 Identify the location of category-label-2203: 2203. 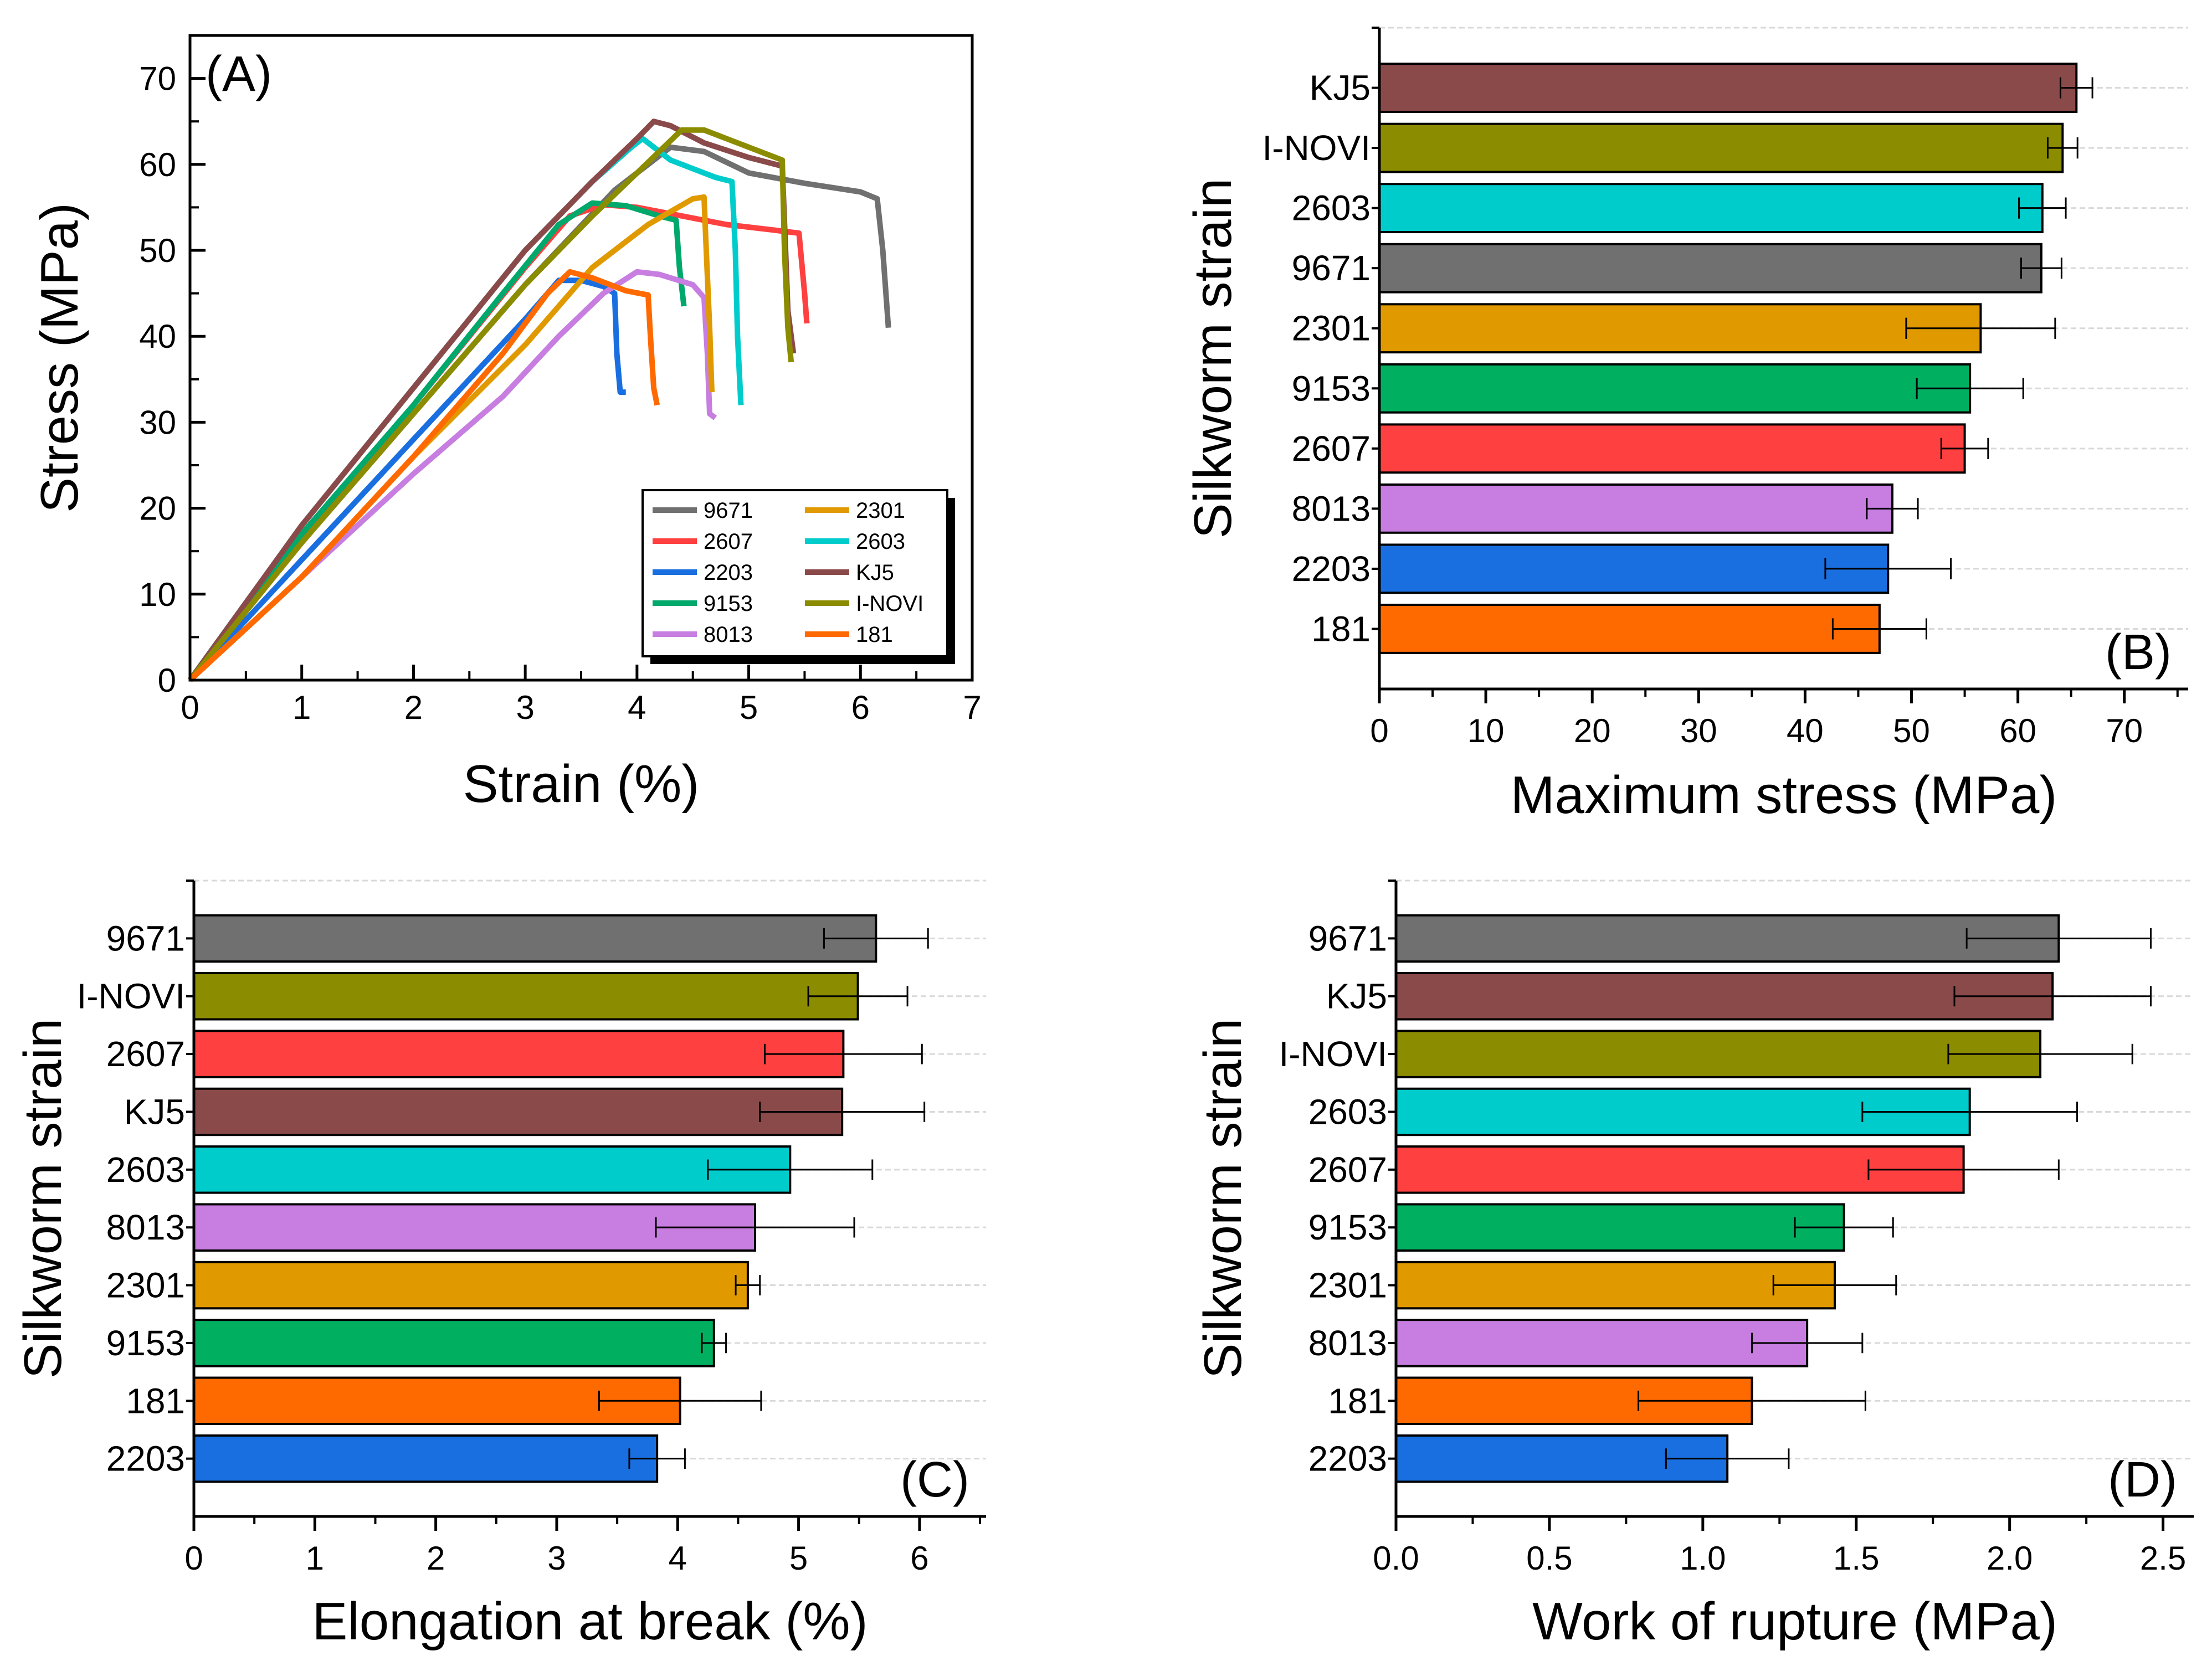
(145, 1459).